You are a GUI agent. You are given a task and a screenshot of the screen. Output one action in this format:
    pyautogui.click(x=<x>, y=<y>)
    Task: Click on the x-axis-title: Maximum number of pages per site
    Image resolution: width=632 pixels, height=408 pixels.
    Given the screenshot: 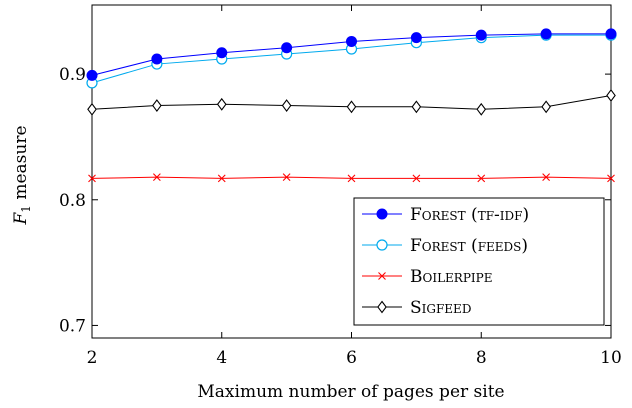 What is the action you would take?
    pyautogui.click(x=350, y=392)
    